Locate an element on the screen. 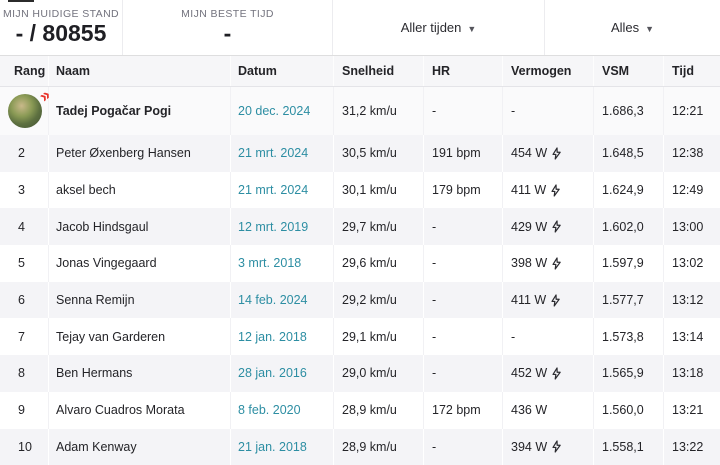  vsm-value: 1.597,9 is located at coordinates (628, 263).